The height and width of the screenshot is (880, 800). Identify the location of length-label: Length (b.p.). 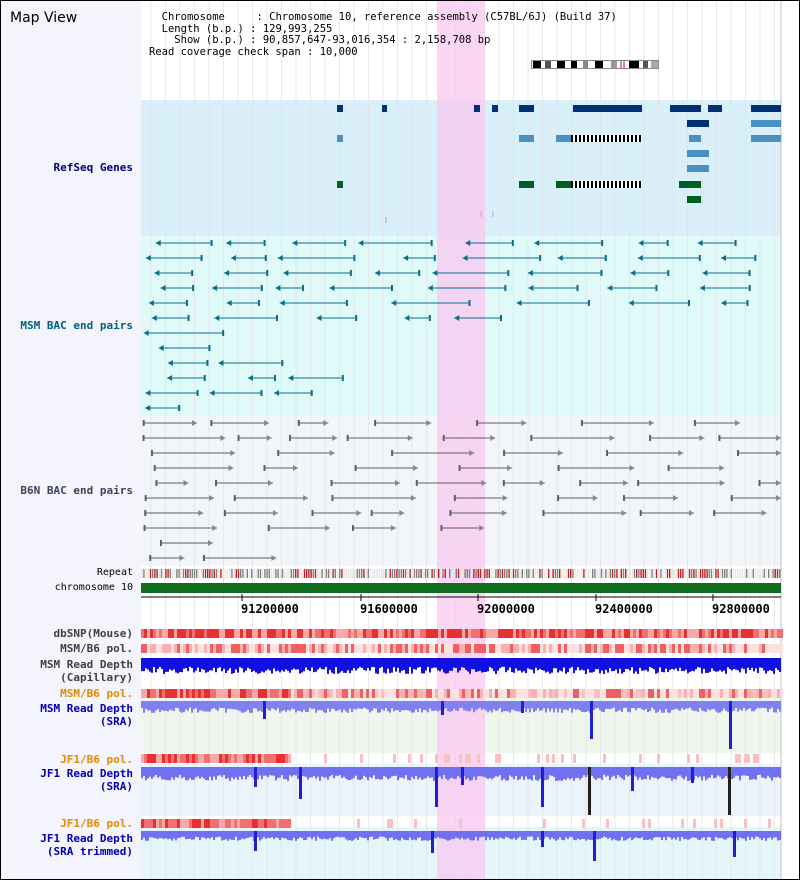
(202, 28).